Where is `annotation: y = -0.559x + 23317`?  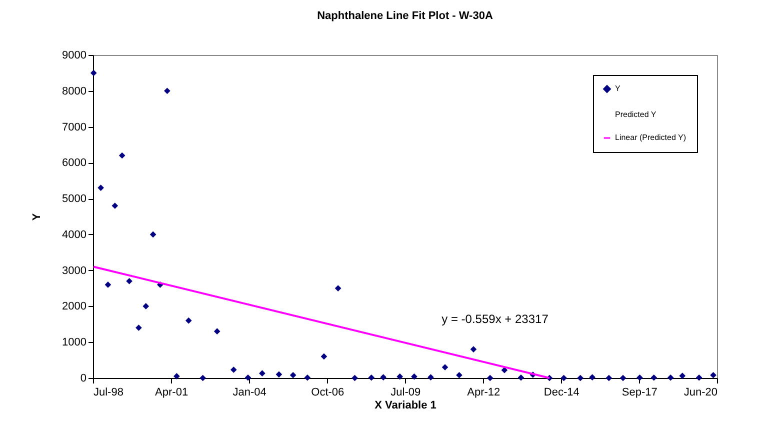
annotation: y = -0.559x + 23317 is located at coordinates (495, 319).